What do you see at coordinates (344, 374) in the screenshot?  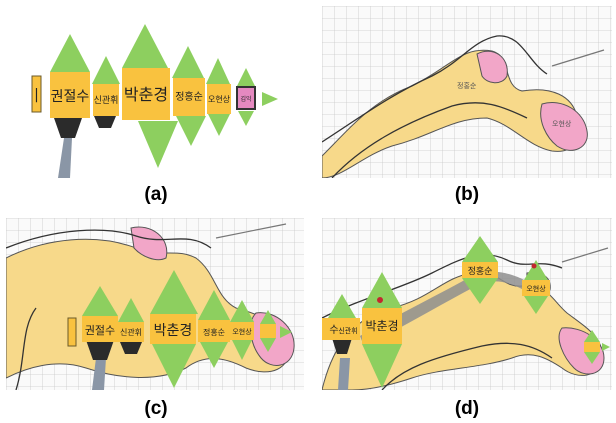 I see `pole-shape` at bounding box center [344, 374].